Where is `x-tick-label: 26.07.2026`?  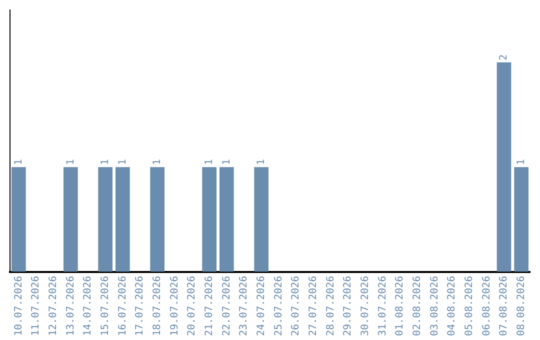
x-tick-label: 26.07.2026 is located at coordinates (296, 306).